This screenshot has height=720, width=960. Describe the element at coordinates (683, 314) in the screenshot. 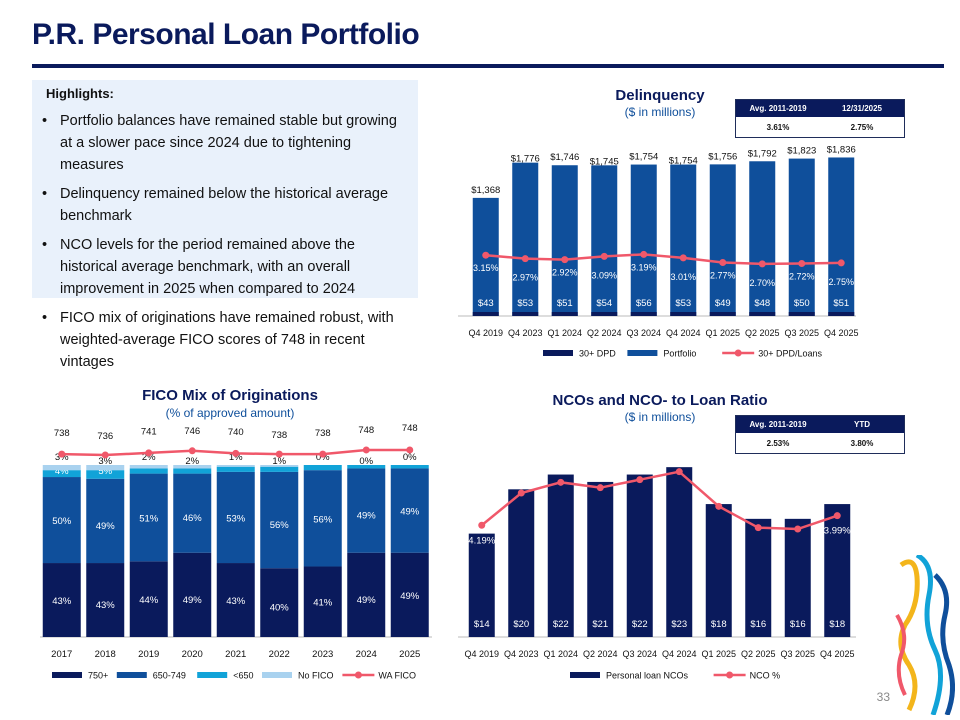

I see `dpd-bar` at that location.